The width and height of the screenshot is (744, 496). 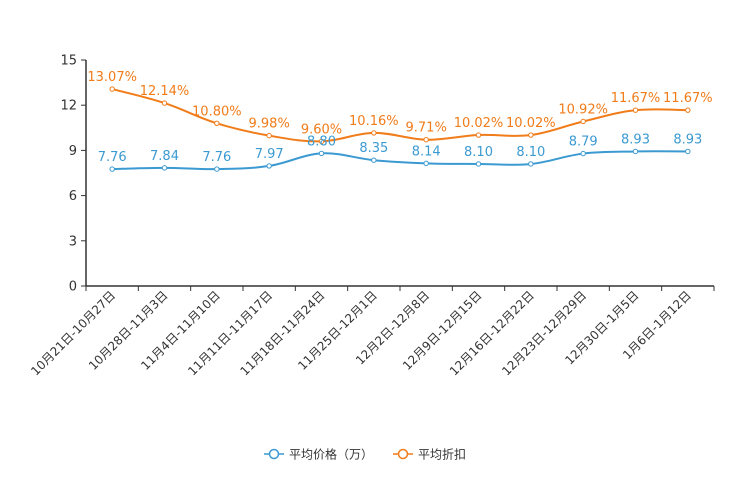 I want to click on data-label: 7.84, so click(x=164, y=156).